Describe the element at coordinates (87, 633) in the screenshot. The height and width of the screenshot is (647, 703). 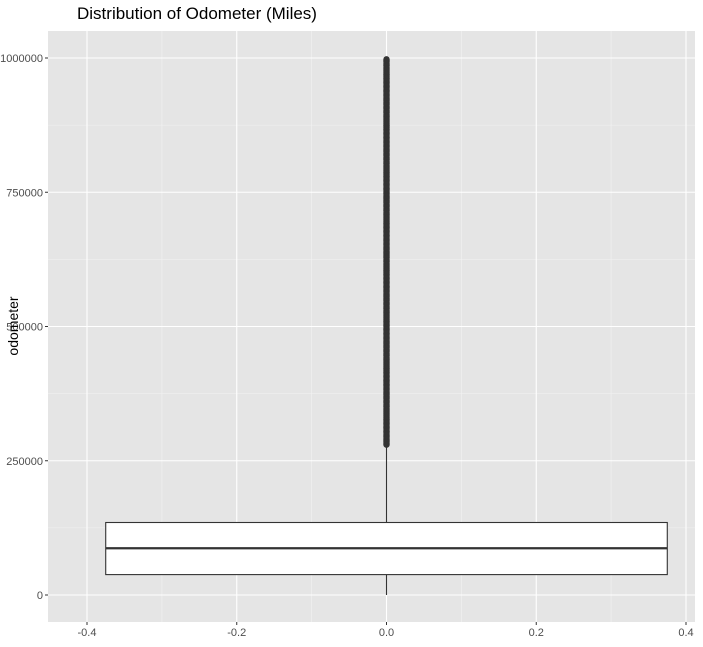
I see `x-tick-label: -0.4` at that location.